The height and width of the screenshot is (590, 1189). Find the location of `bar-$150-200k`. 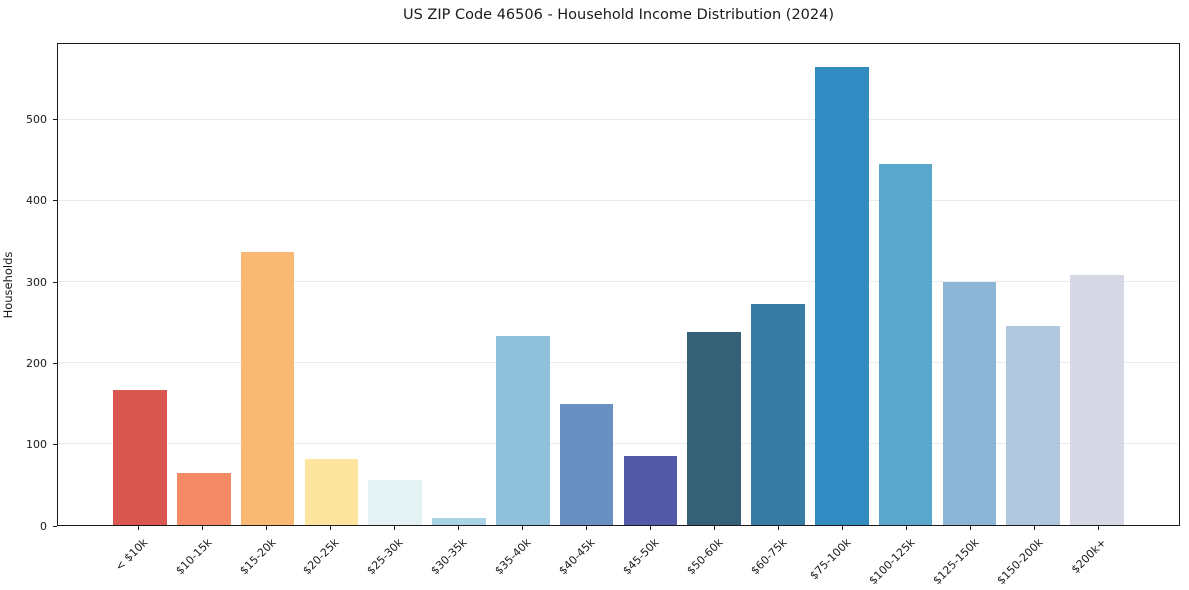

bar-$150-200k is located at coordinates (1033, 425).